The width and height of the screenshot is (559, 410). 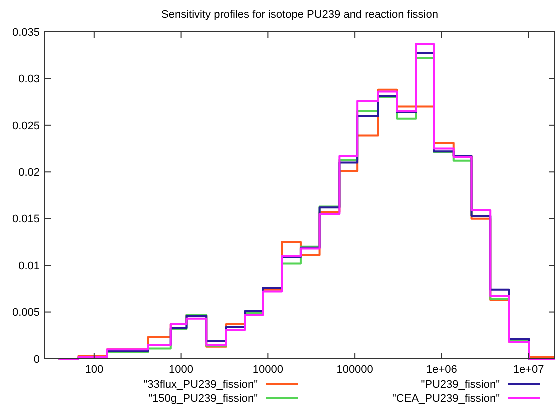 I want to click on y-tick-label: 0.025, so click(x=26, y=126).